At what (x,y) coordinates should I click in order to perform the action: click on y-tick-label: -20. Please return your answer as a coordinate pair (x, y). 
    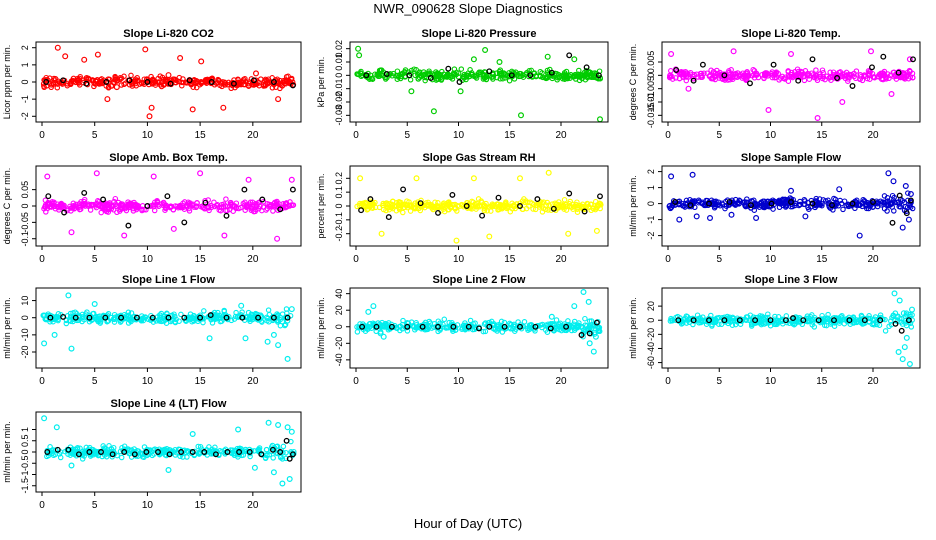
    Looking at the image, I should click on (339, 343).